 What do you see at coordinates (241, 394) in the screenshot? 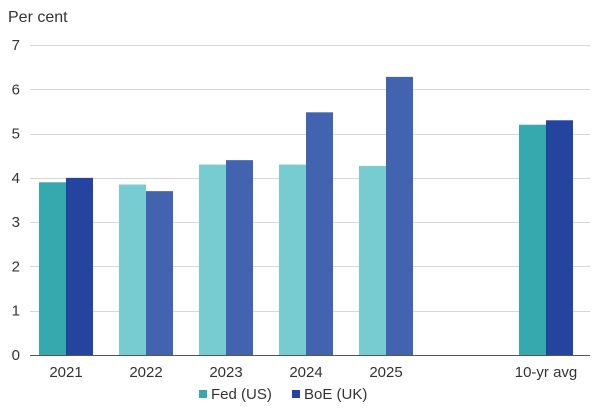
I see `legend-label-fed: Fed (US)` at bounding box center [241, 394].